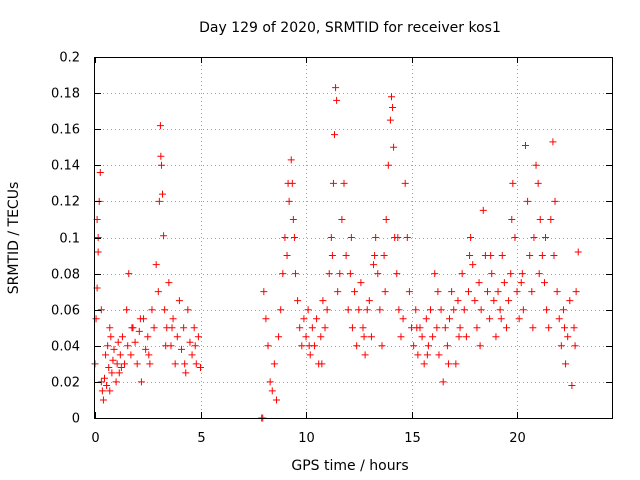 The height and width of the screenshot is (480, 640). Describe the element at coordinates (65, 166) in the screenshot. I see `y-tick-label: 0.14` at that location.